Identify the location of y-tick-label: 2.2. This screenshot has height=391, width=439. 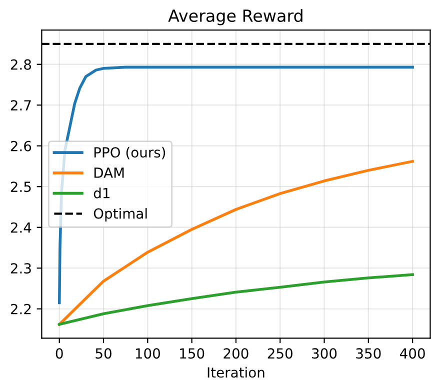
(20, 309).